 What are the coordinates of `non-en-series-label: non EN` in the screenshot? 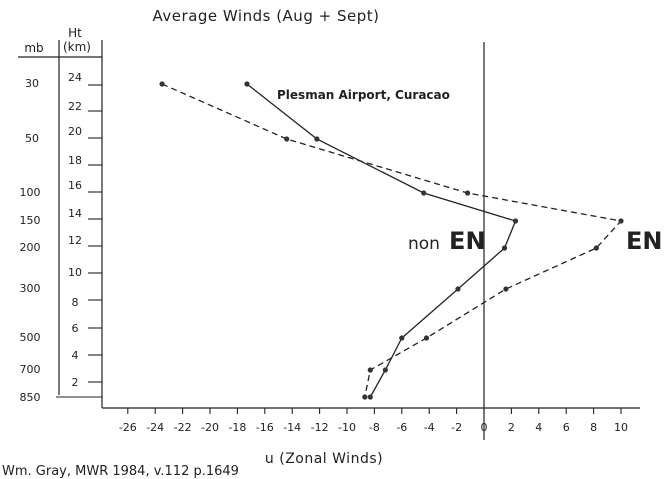 It's located at (447, 241).